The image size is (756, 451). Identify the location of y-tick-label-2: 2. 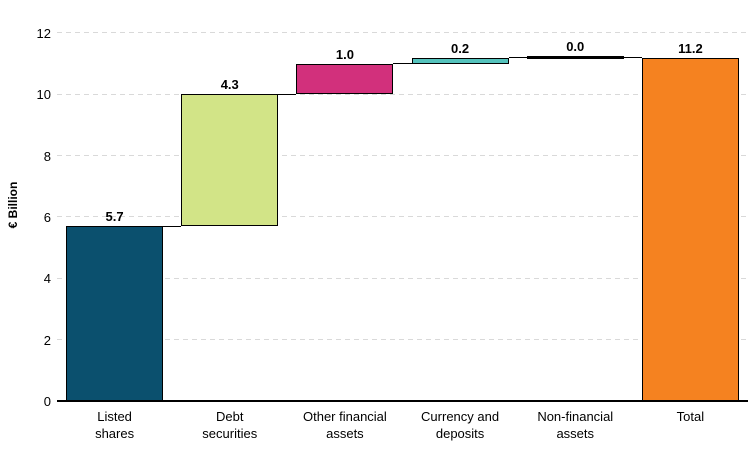
(47, 340).